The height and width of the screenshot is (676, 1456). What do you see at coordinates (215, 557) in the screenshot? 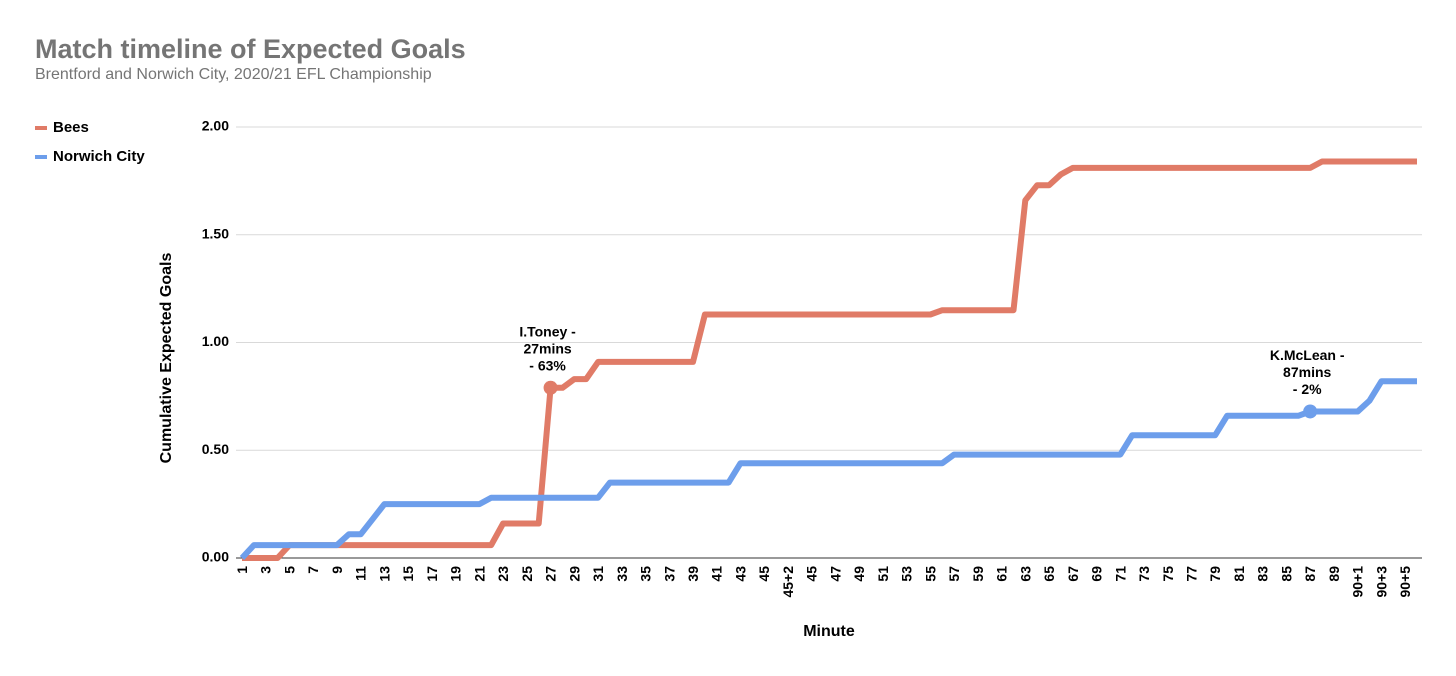
I see `y-tick-label: 0.00` at bounding box center [215, 557].